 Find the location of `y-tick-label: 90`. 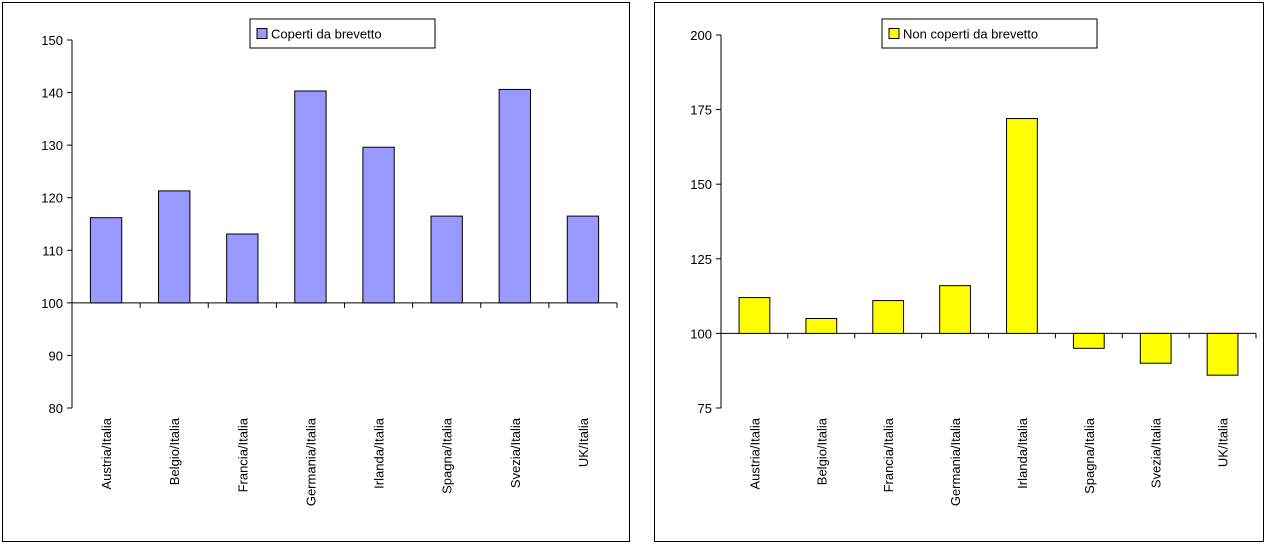

y-tick-label: 90 is located at coordinates (56, 355).